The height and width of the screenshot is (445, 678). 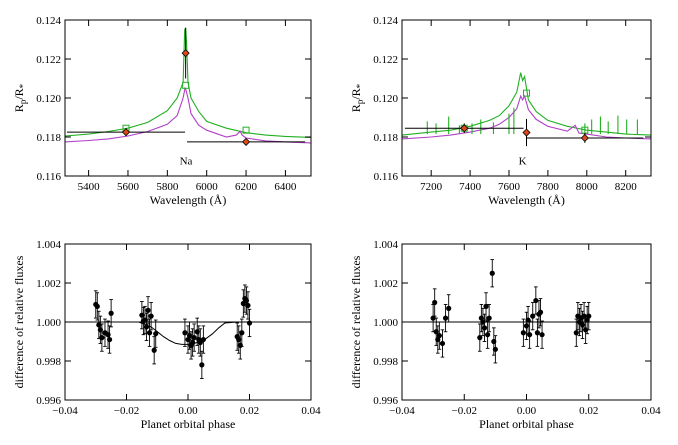 What do you see at coordinates (385, 21) in the screenshot?
I see `y-tick-label: 0.124` at bounding box center [385, 21].